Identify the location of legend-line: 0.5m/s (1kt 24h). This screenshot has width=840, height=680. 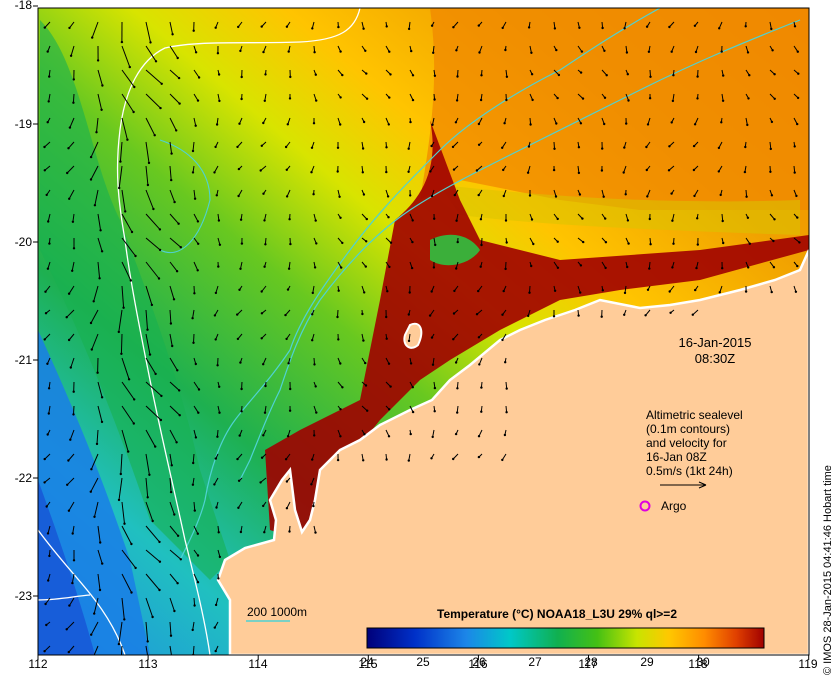
(689, 471).